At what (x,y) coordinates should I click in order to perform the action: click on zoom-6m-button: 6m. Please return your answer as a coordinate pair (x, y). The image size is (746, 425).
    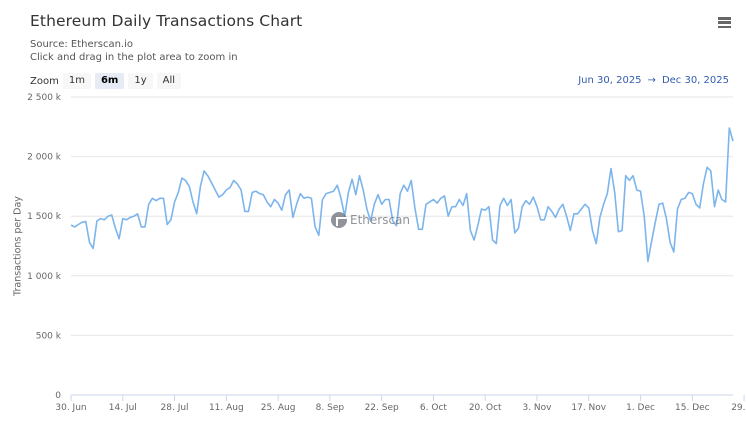
    Looking at the image, I should click on (109, 81).